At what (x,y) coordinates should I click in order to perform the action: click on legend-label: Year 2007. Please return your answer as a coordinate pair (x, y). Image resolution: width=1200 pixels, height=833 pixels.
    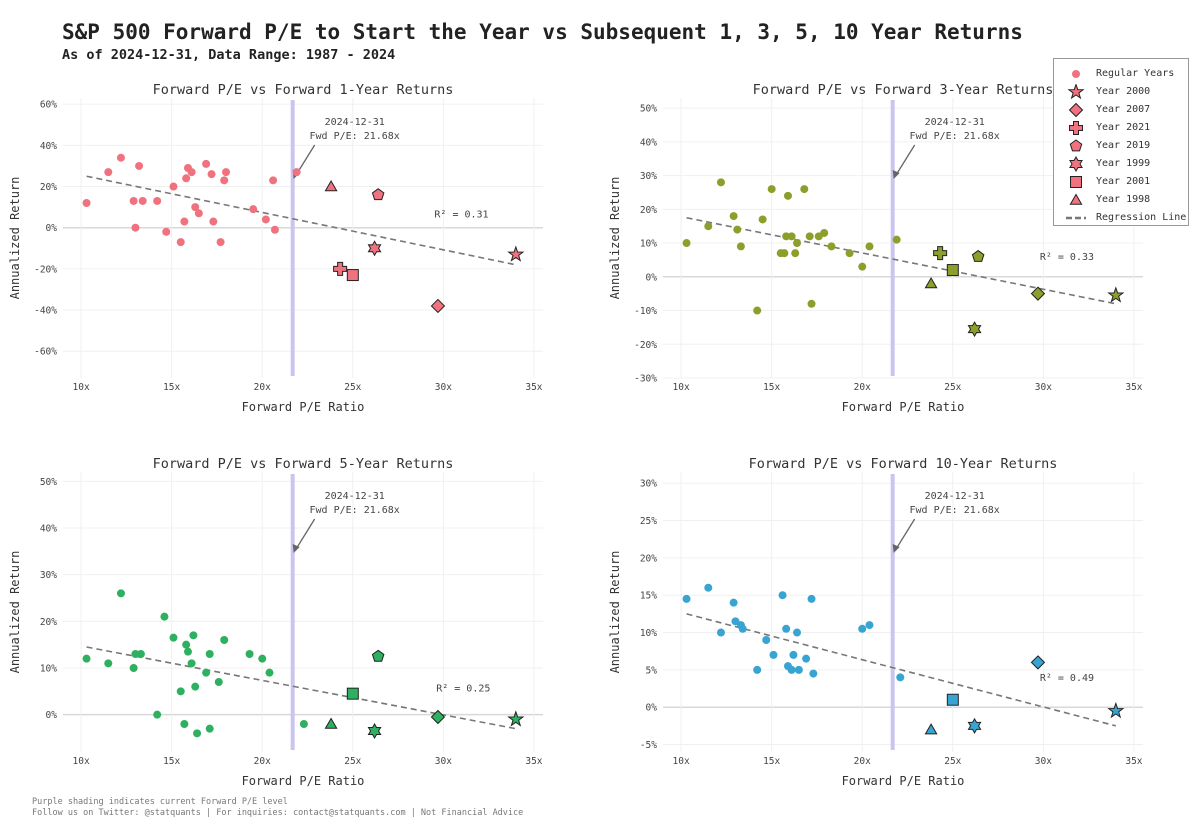
    Looking at the image, I should click on (1123, 109).